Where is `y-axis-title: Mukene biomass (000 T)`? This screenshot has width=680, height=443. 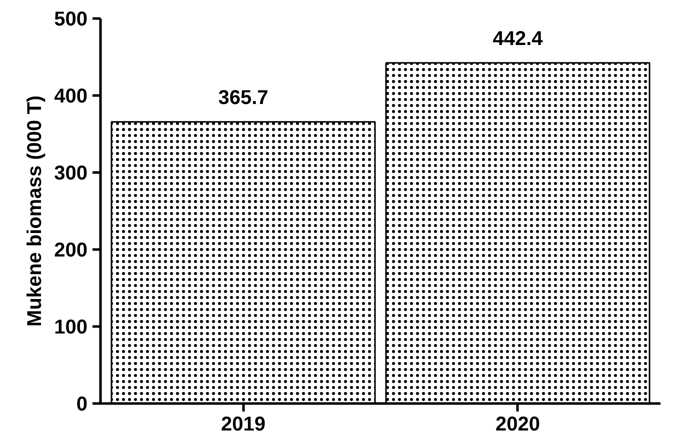
y-axis-title: Mukene biomass (000 T) is located at coordinates (35, 211).